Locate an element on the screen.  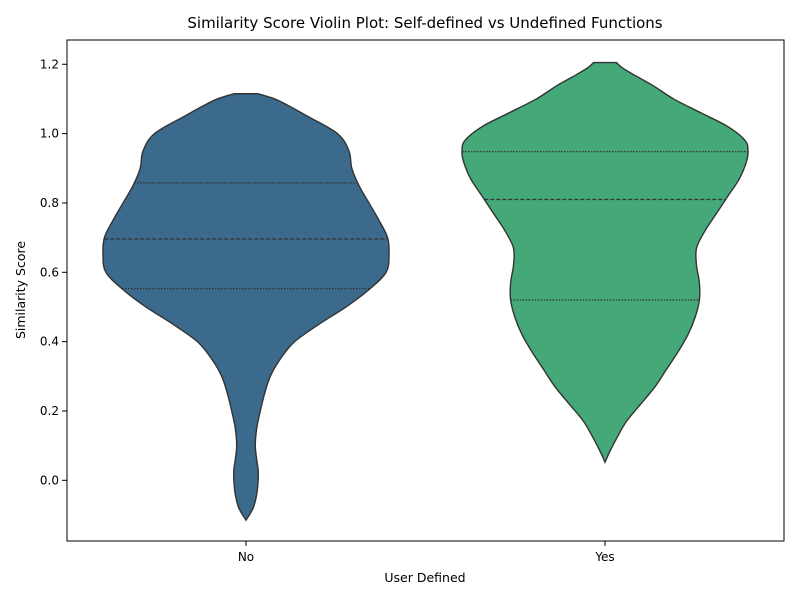
y-tick-label: 0.6 is located at coordinates (49, 272).